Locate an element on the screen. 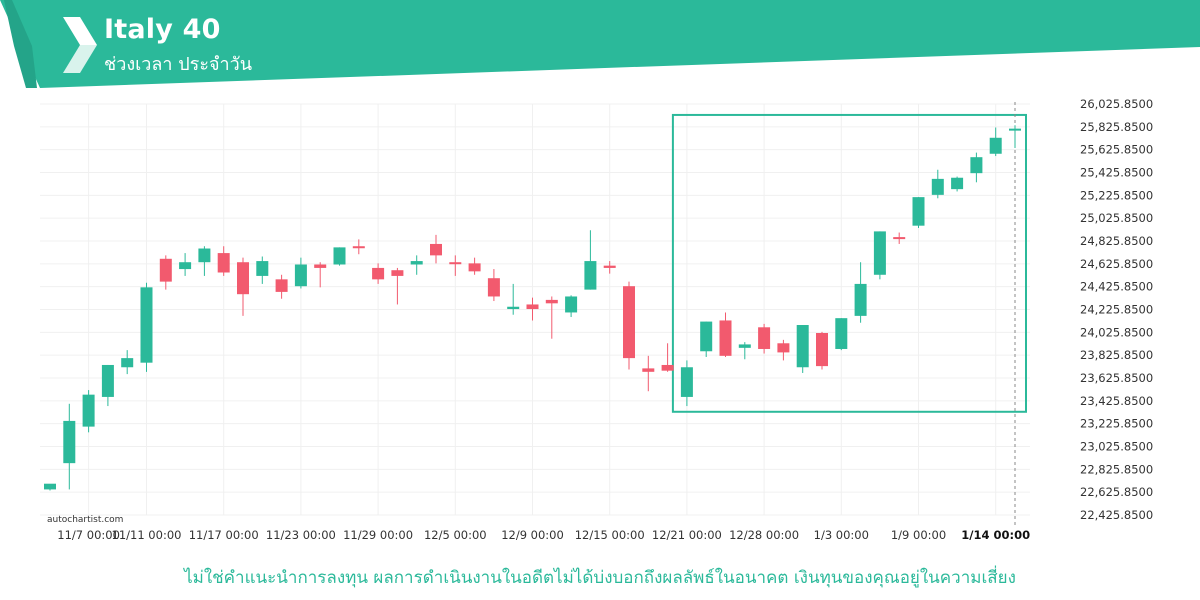 Image resolution: width=1200 pixels, height=600 pixels. timeframe-subtitle: ช่วงเวลา ประจำวัน is located at coordinates (178, 64).